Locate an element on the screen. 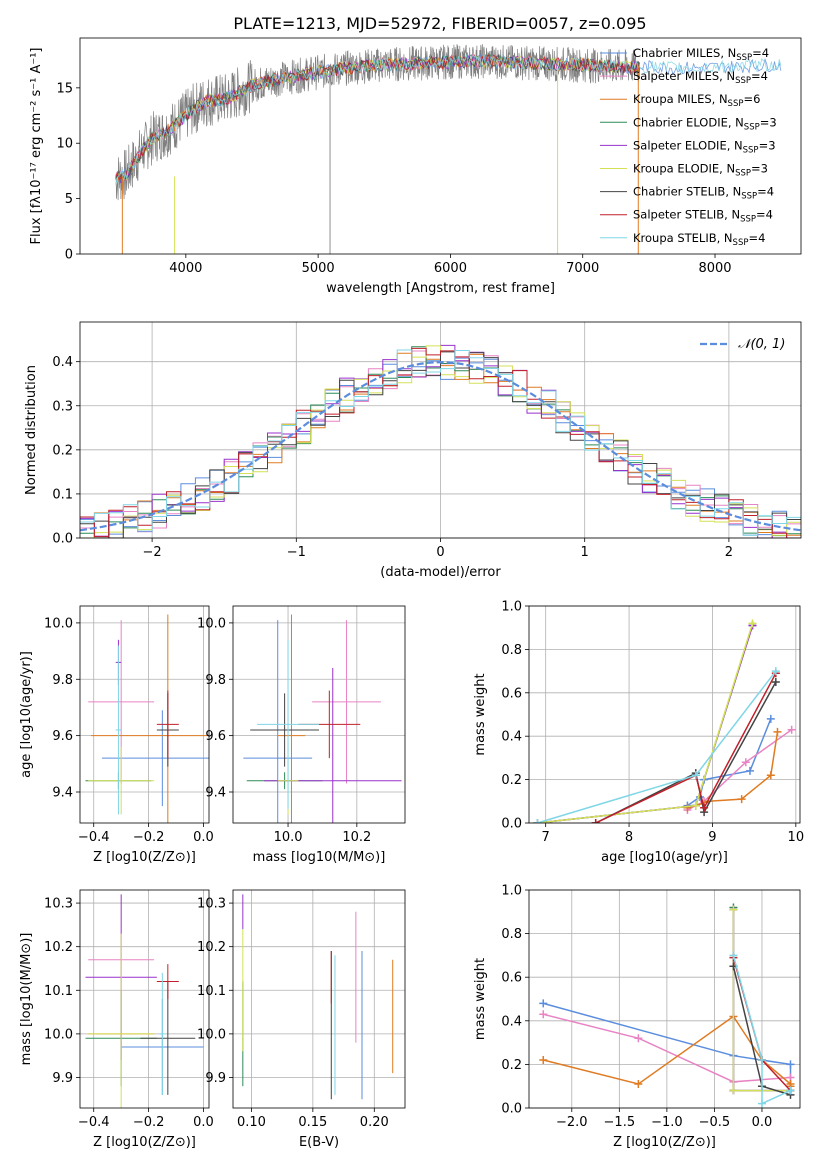  x-axis-label: E(B-V) is located at coordinates (319, 1142).